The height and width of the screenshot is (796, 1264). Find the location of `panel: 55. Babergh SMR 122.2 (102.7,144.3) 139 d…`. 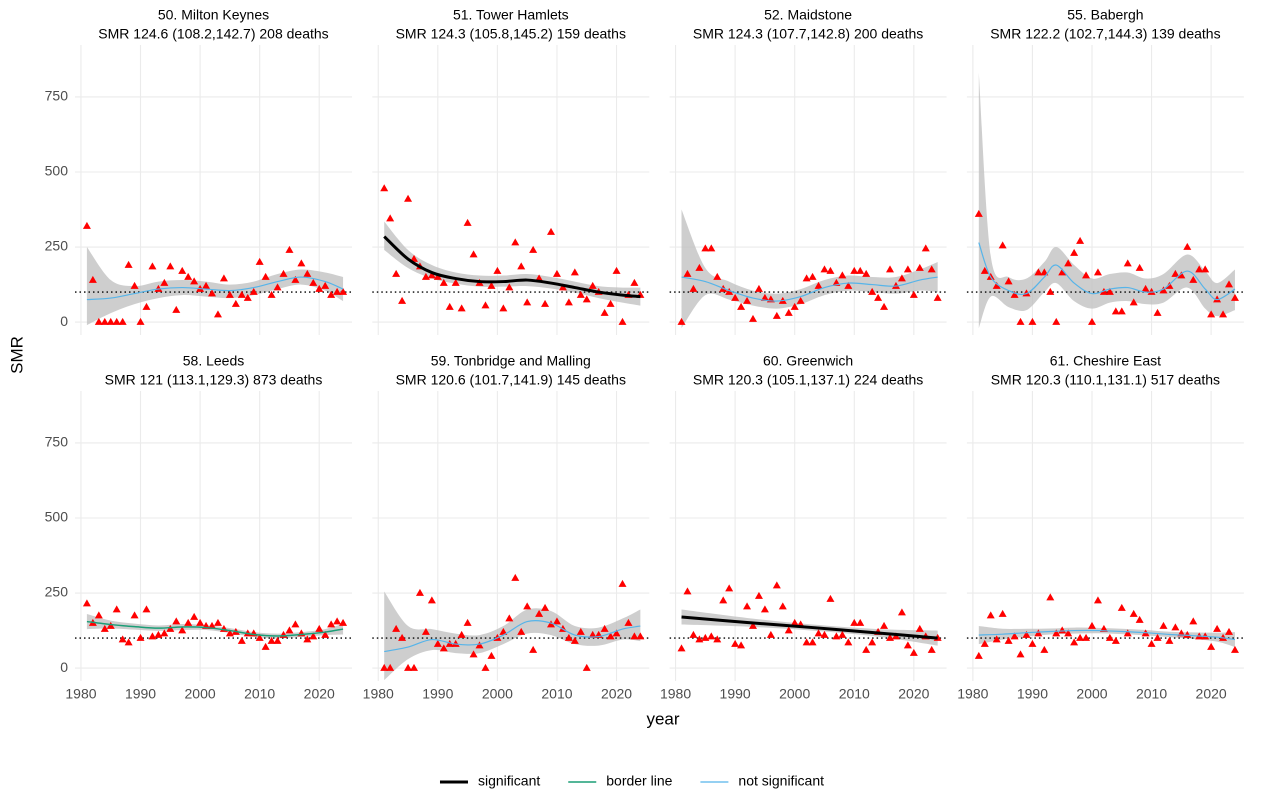

panel: 55. Babergh SMR 122.2 (102.7,144.3) 139 d… is located at coordinates (1105, 171).